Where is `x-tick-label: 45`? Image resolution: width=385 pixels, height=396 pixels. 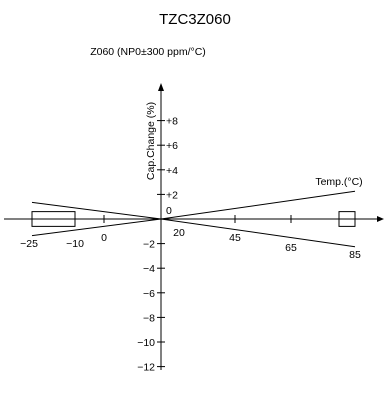
x-tick-label: 45 is located at coordinates (235, 238).